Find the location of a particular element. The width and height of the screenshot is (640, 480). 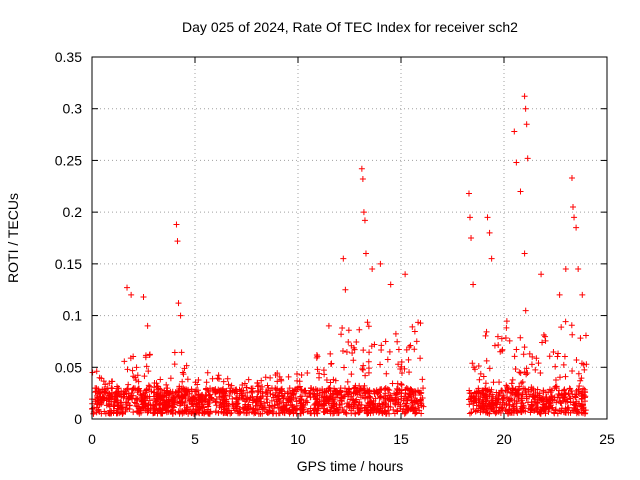

y-tick-label: 0 is located at coordinates (78, 419).